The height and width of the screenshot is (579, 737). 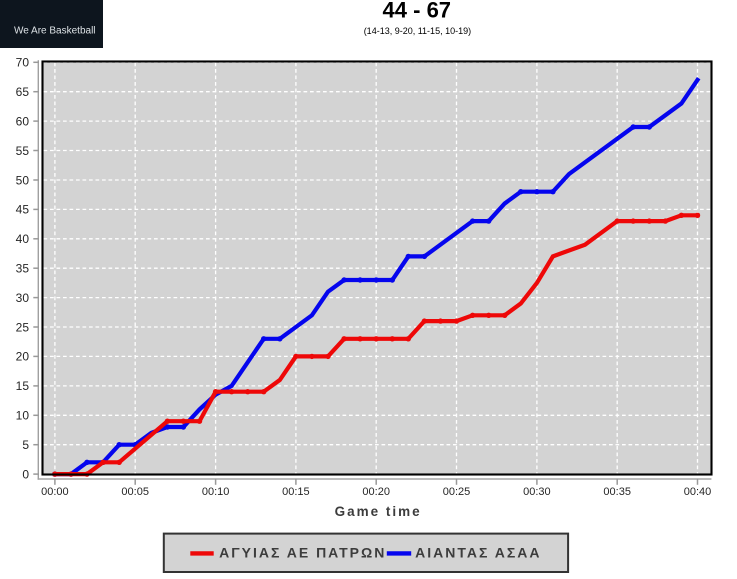 What do you see at coordinates (23, 151) in the screenshot?
I see `svg-text: 55` at bounding box center [23, 151].